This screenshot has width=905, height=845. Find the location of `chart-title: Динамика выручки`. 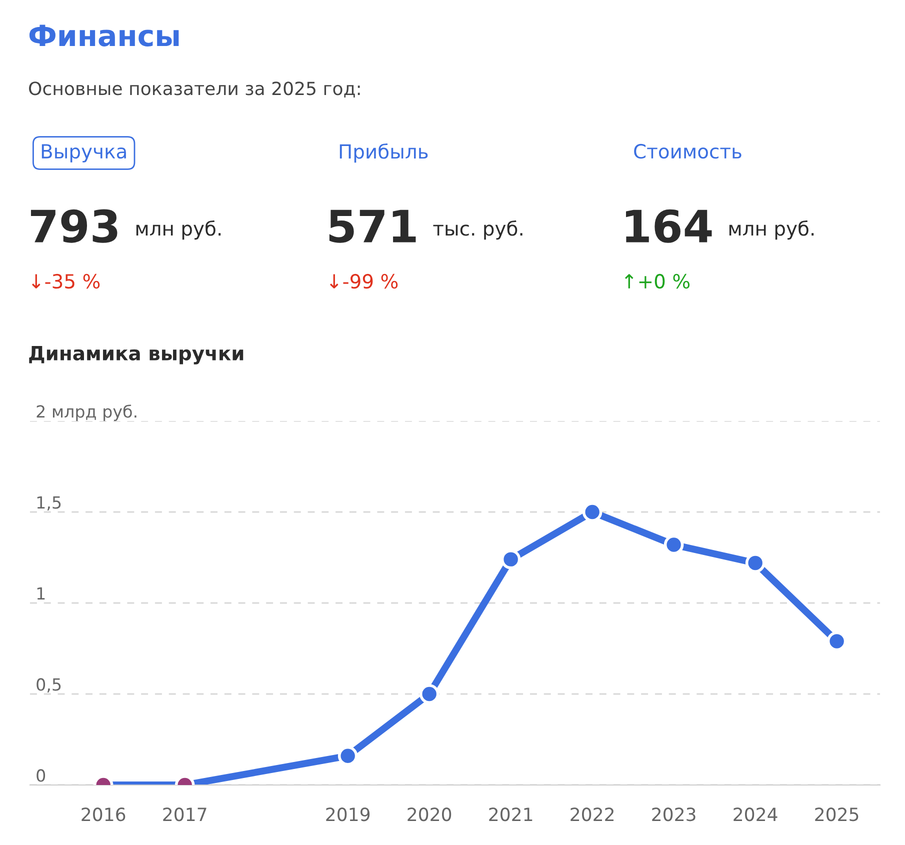

chart-title: Динамика выручки is located at coordinates (136, 355).